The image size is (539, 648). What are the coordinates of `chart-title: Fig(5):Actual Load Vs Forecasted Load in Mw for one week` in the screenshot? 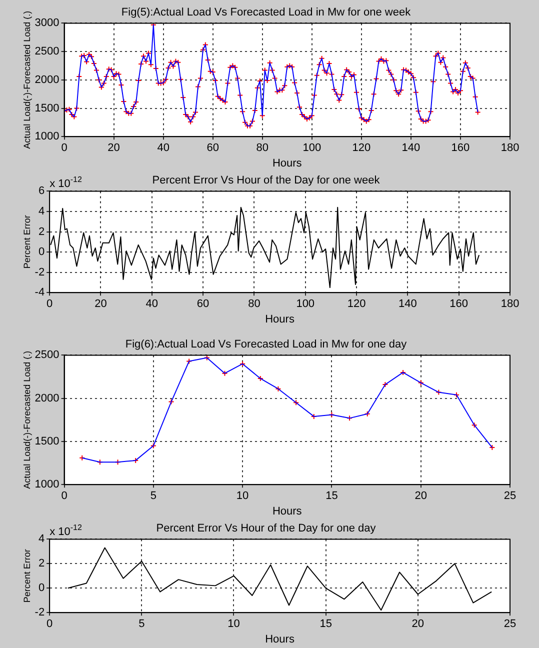 It's located at (266, 12).